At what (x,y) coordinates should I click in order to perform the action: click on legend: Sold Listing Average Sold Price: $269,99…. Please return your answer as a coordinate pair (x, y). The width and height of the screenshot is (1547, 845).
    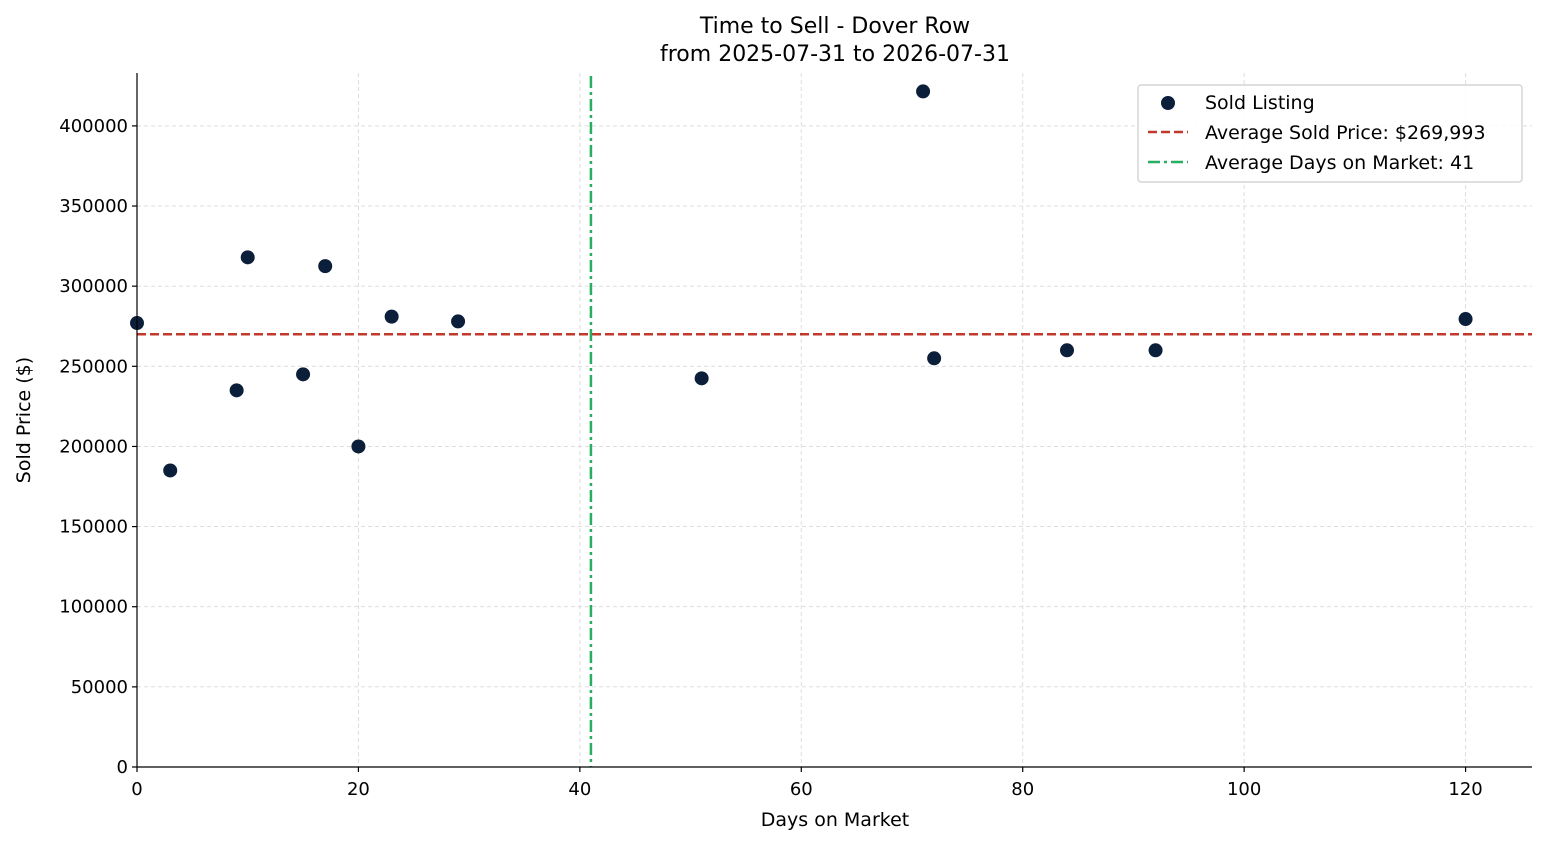
    Looking at the image, I should click on (1330, 133).